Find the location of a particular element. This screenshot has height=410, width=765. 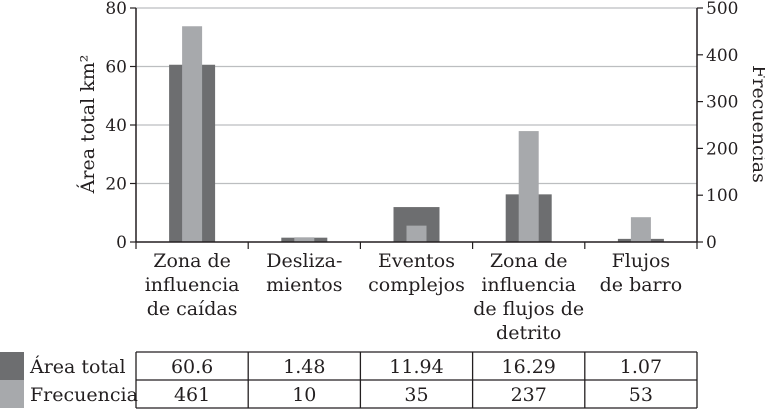

category-label: Zona de influencia de caídas is located at coordinates (192, 285).